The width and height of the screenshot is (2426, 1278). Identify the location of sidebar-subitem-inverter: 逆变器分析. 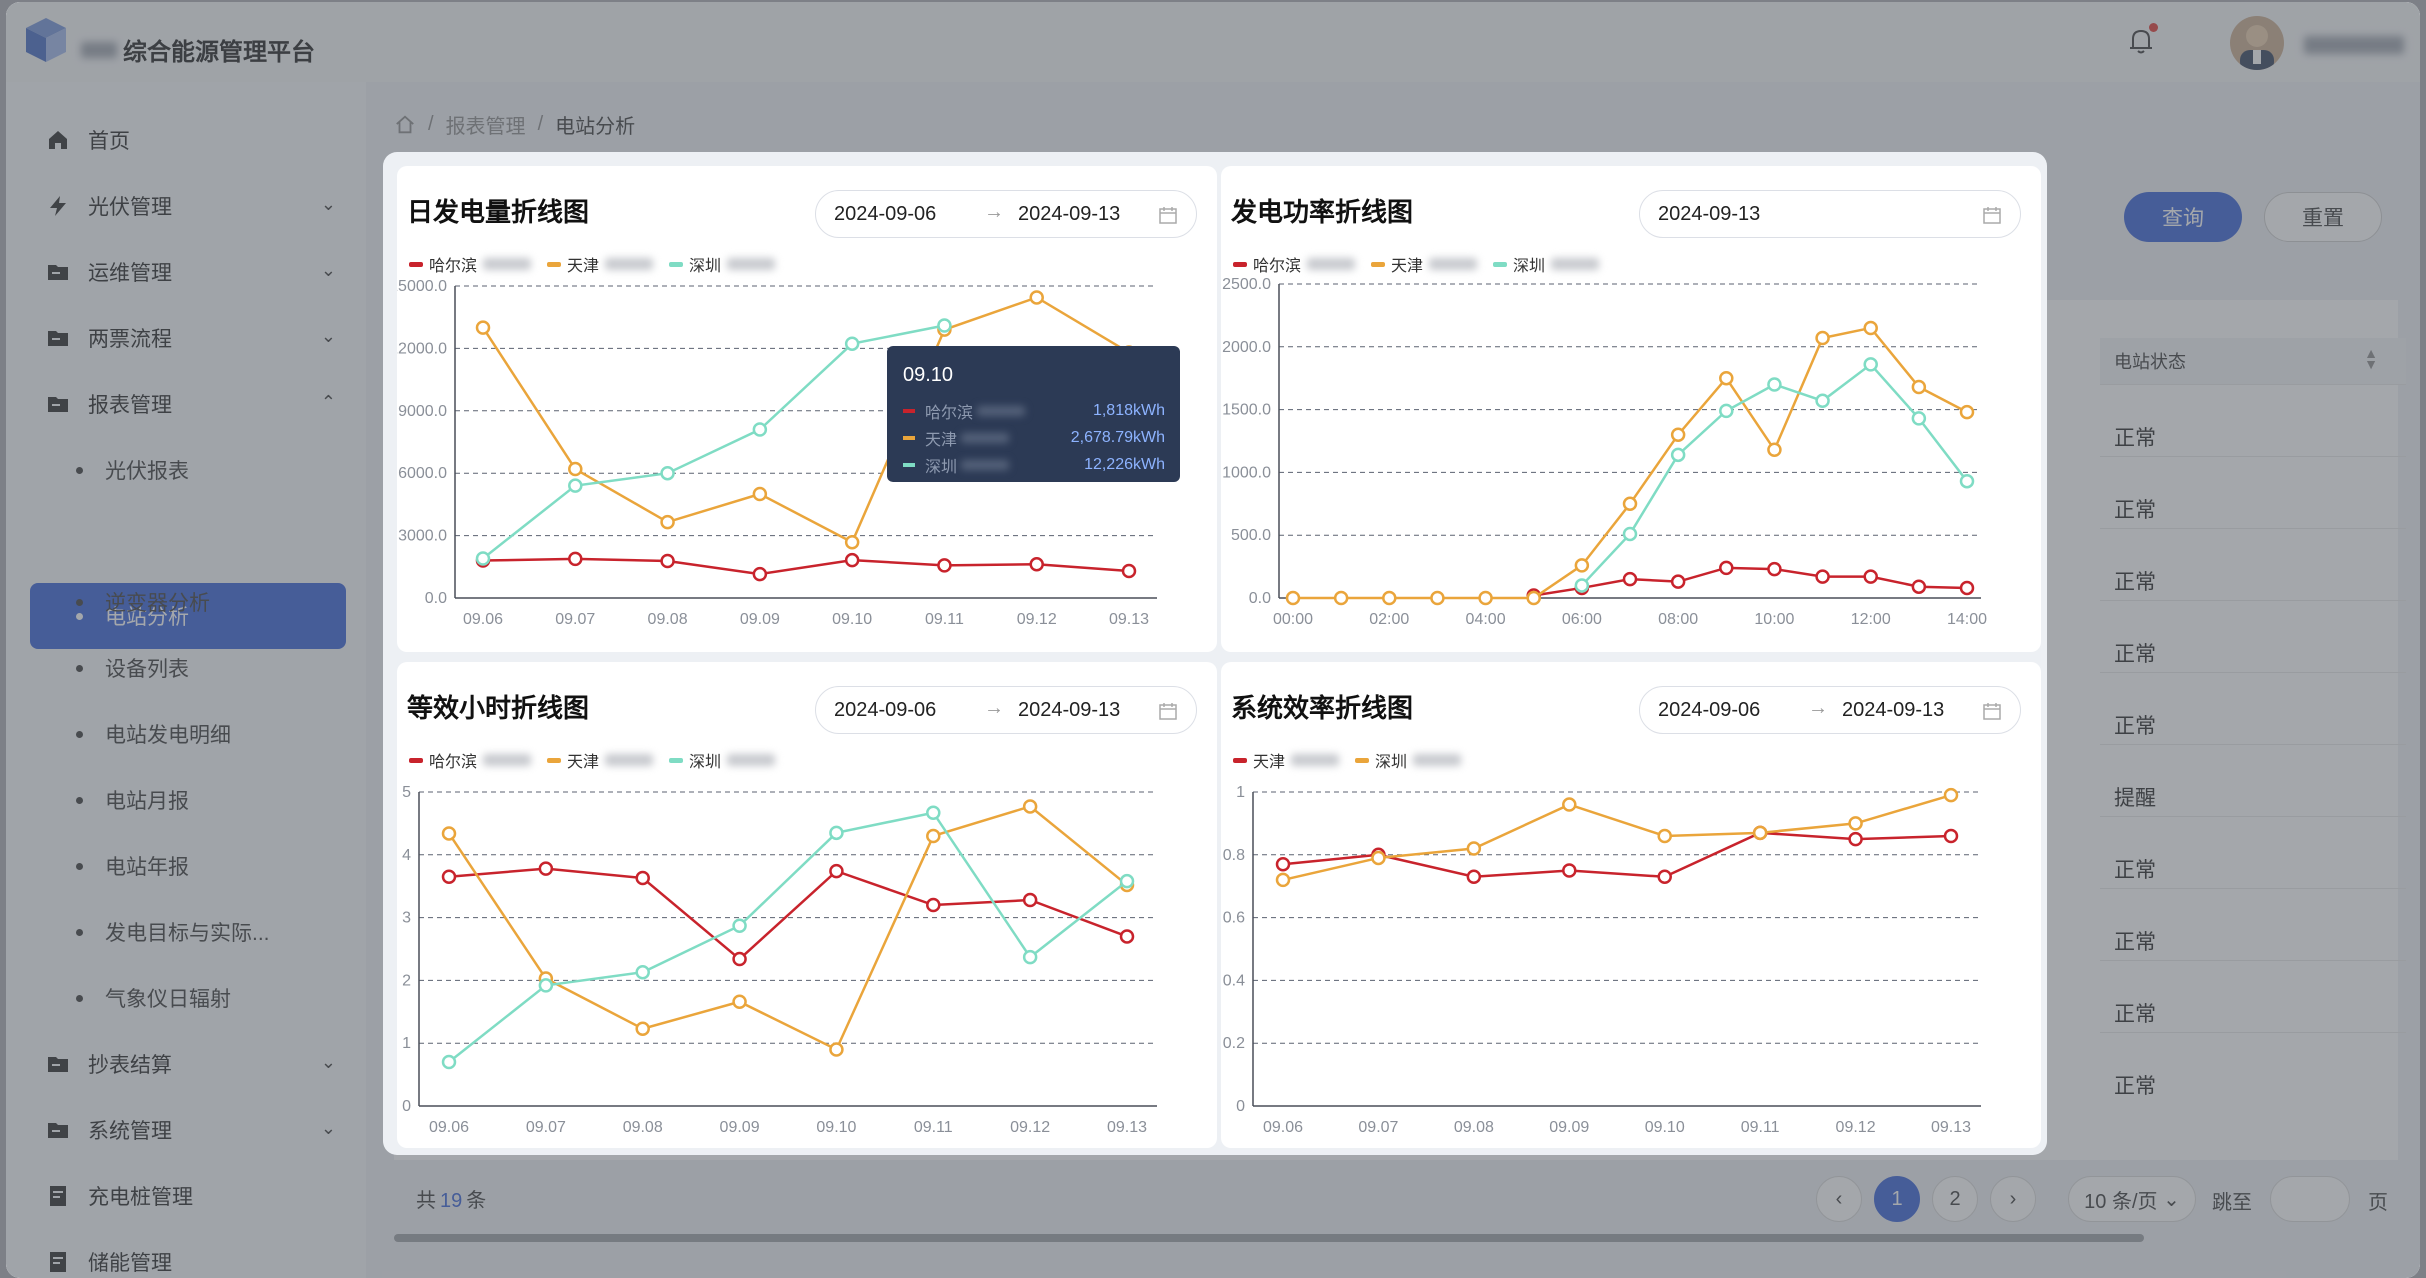
(143, 602).